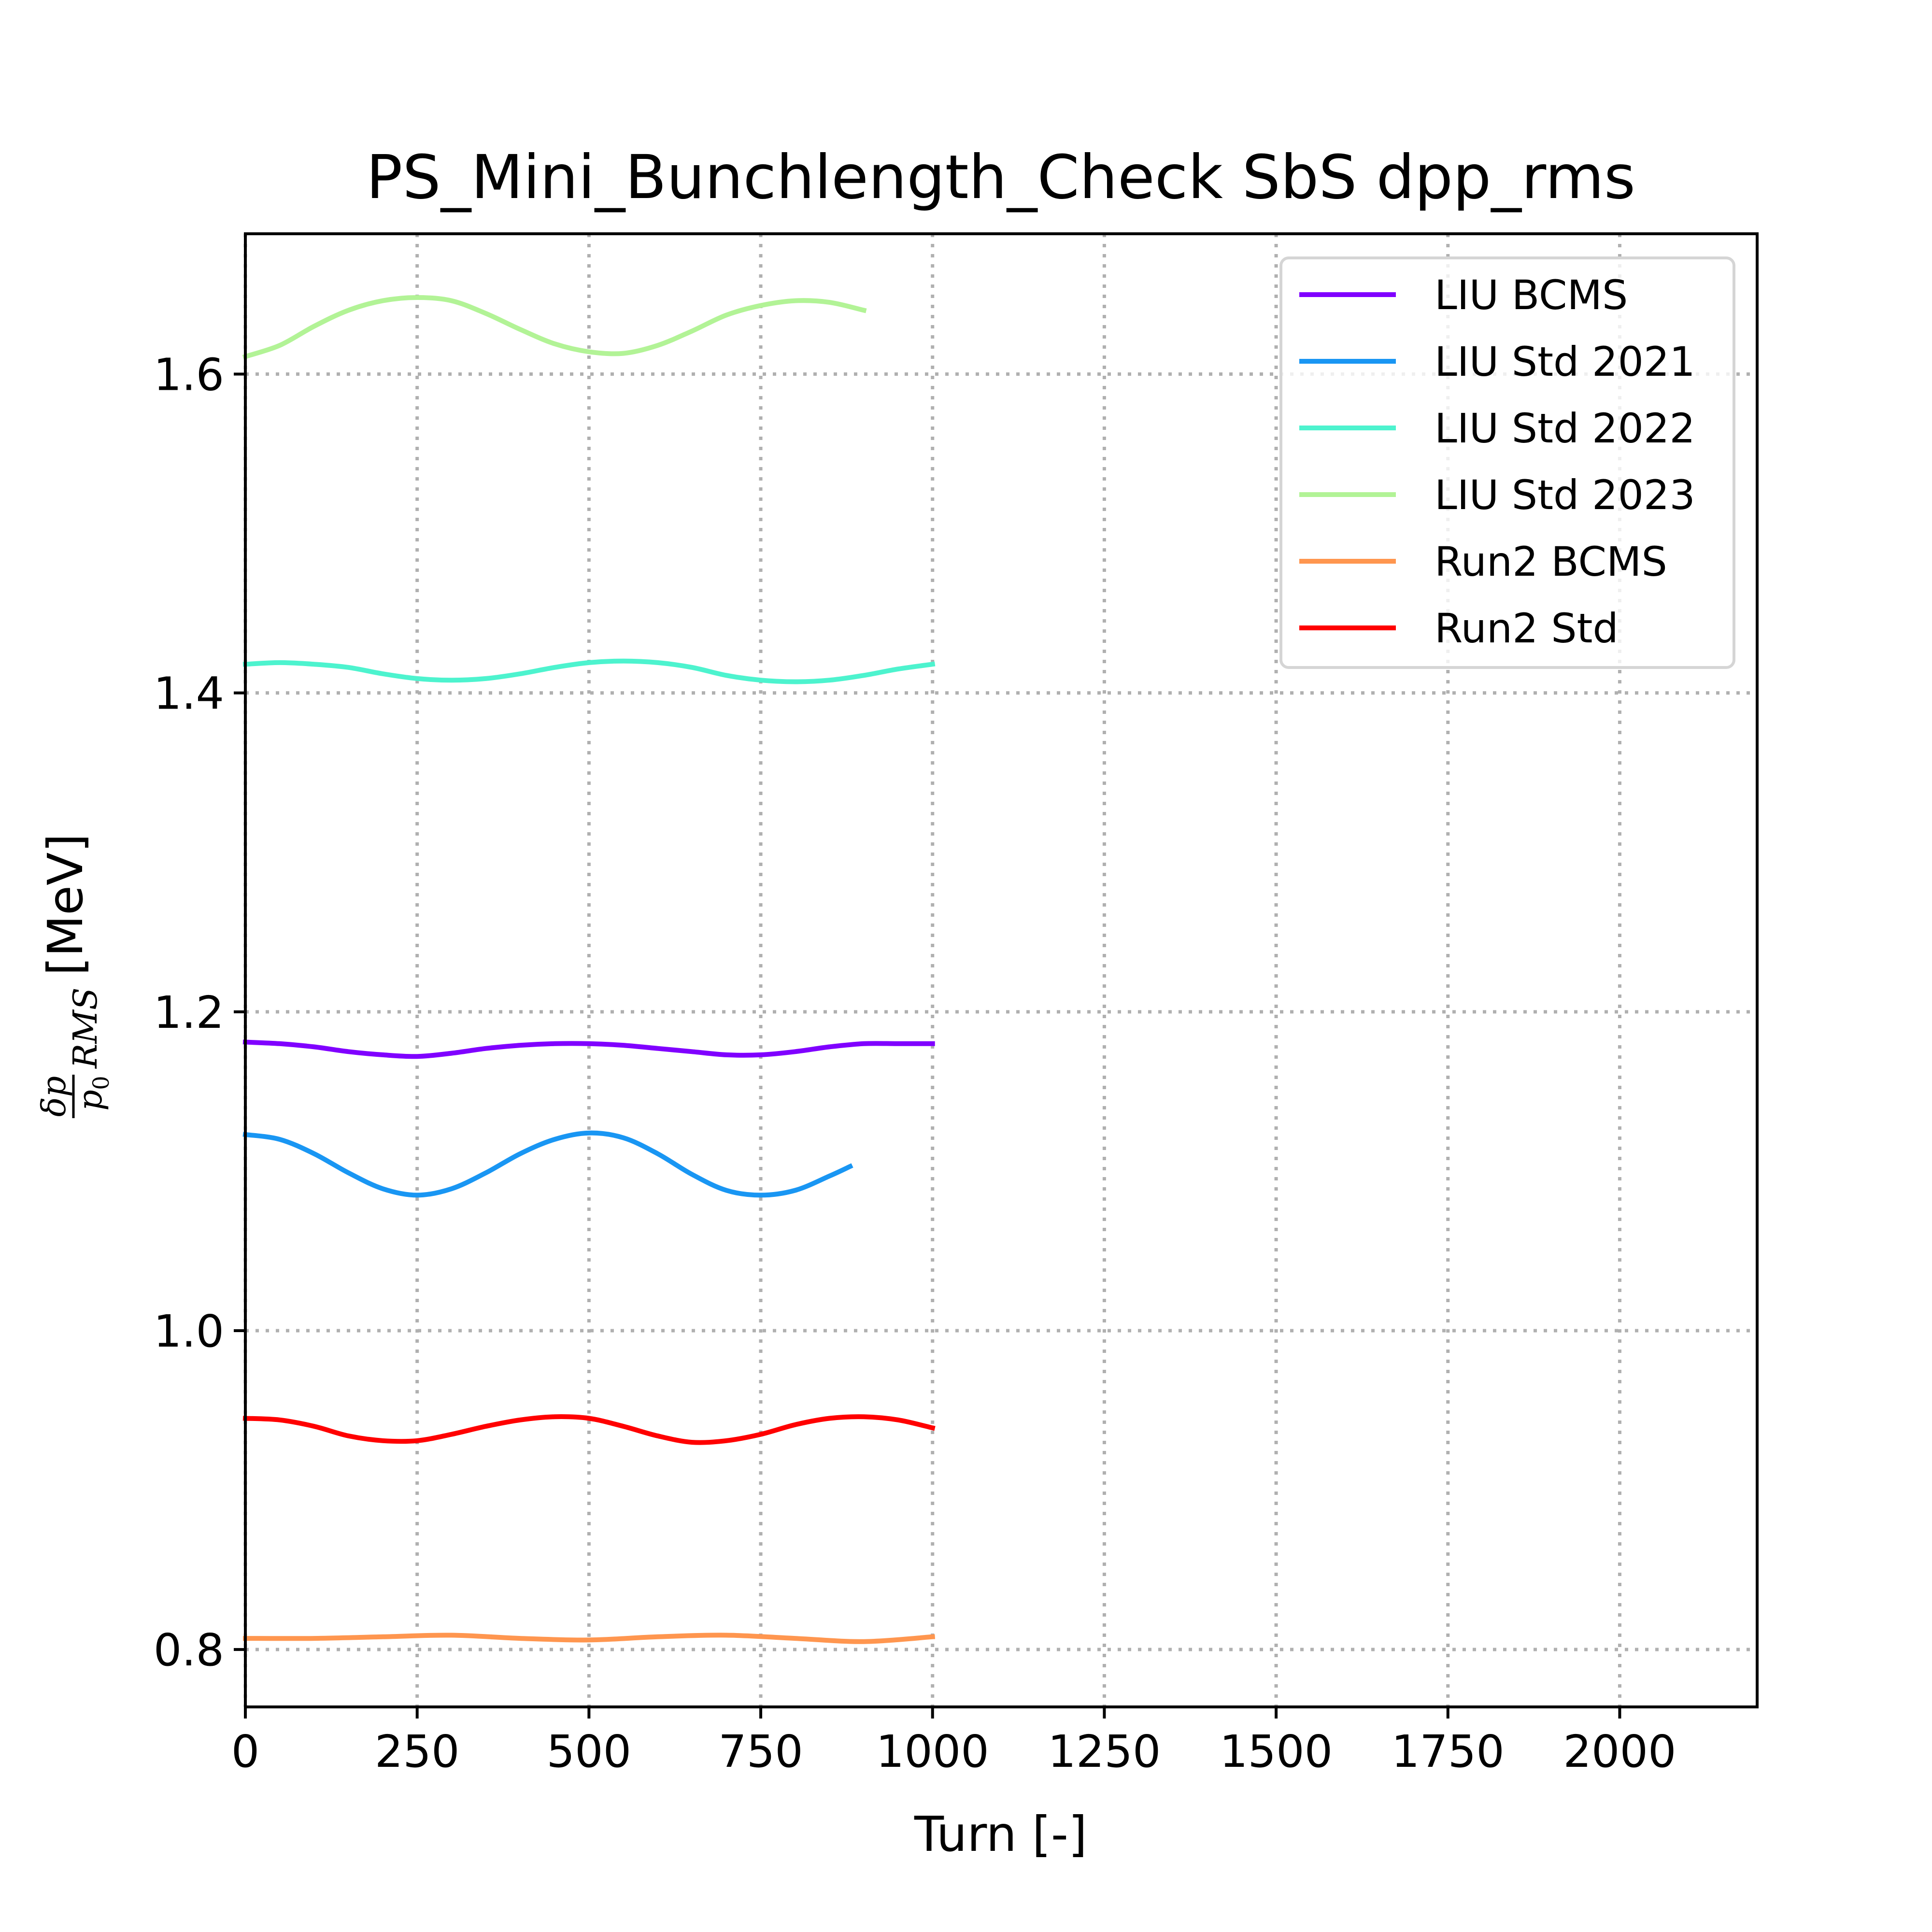 This screenshot has width=1932, height=1932. I want to click on y-tick-label: 1.2, so click(189, 1012).